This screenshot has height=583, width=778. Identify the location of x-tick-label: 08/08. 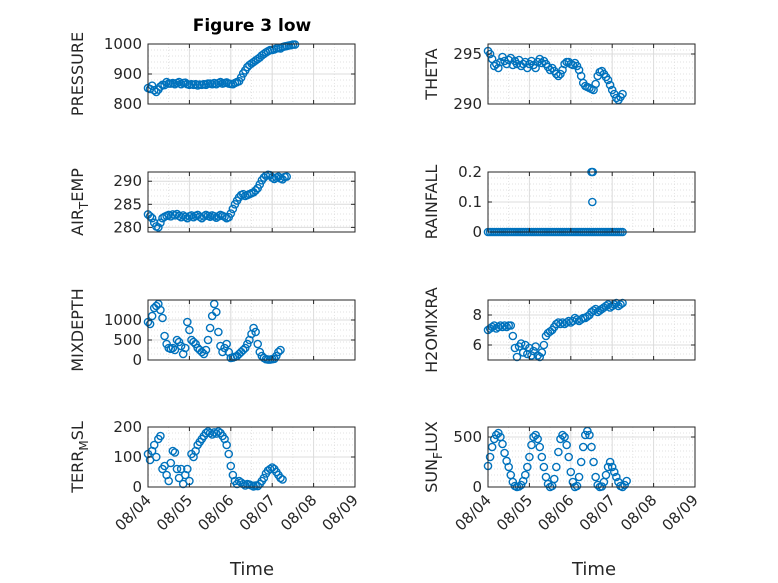
(298, 512).